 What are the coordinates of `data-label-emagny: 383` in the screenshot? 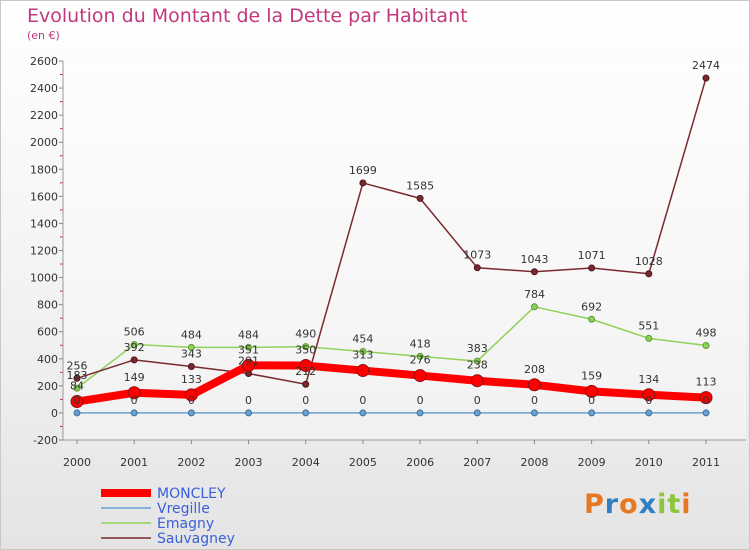 It's located at (477, 348).